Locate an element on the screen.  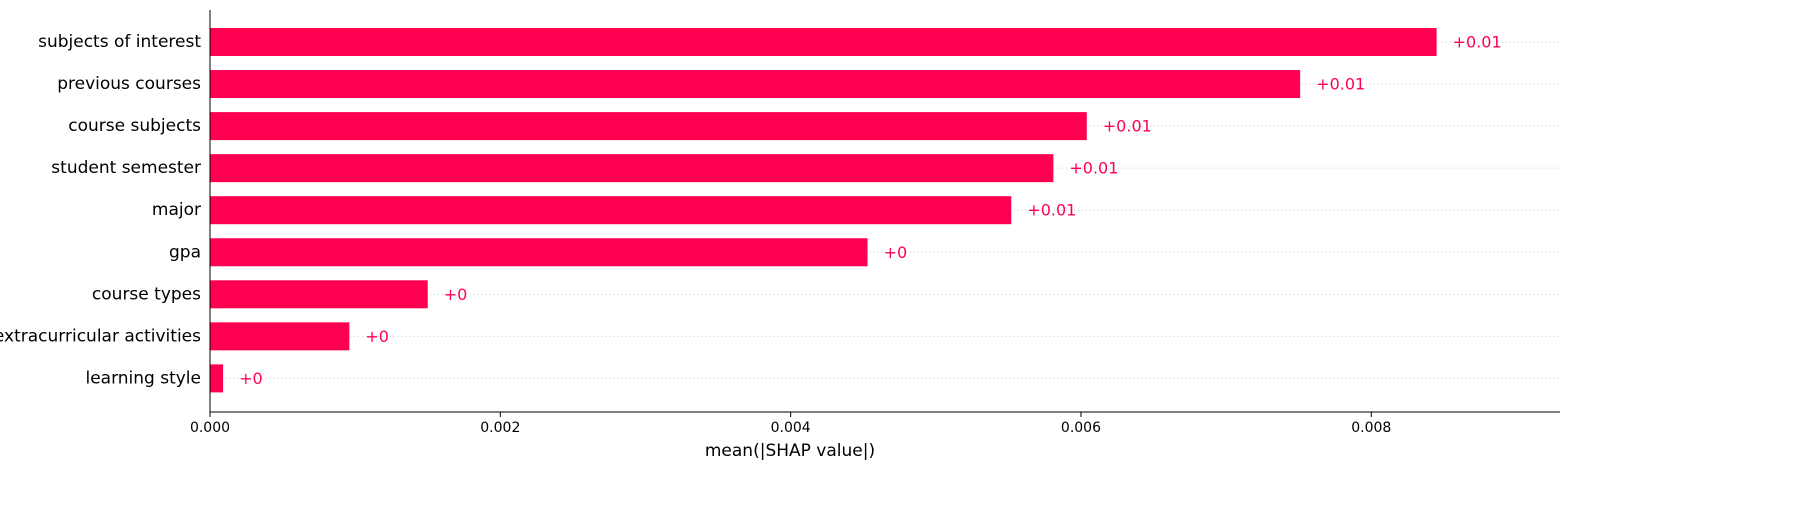
category-label: extracurricular activities is located at coordinates (100, 336).